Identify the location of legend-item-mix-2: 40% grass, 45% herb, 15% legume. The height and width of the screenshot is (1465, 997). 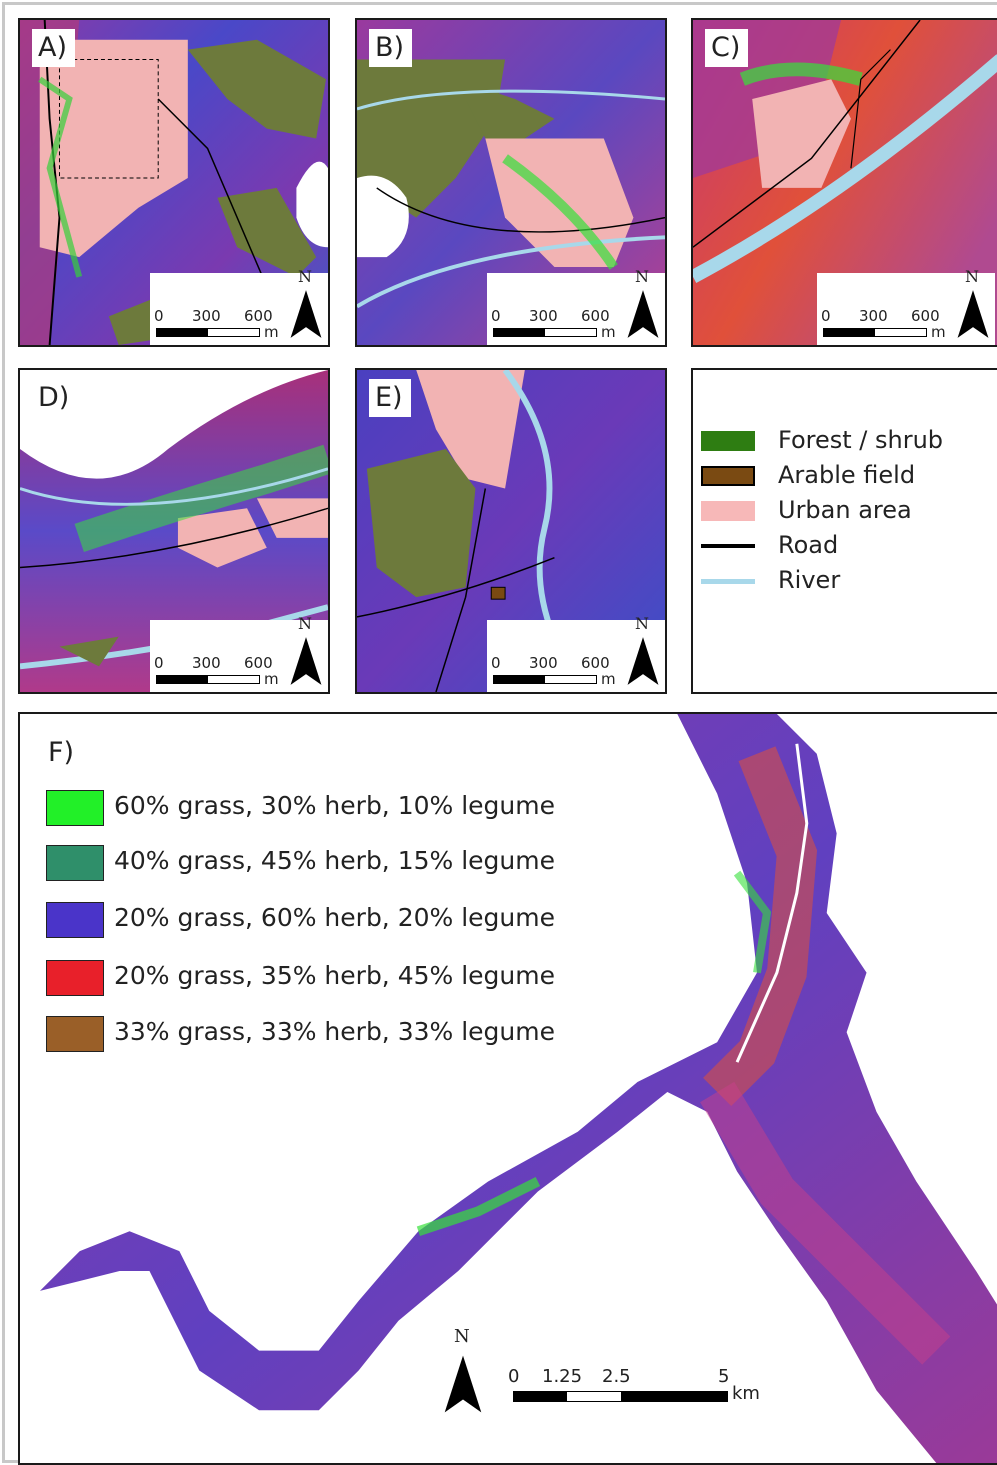
(326, 863).